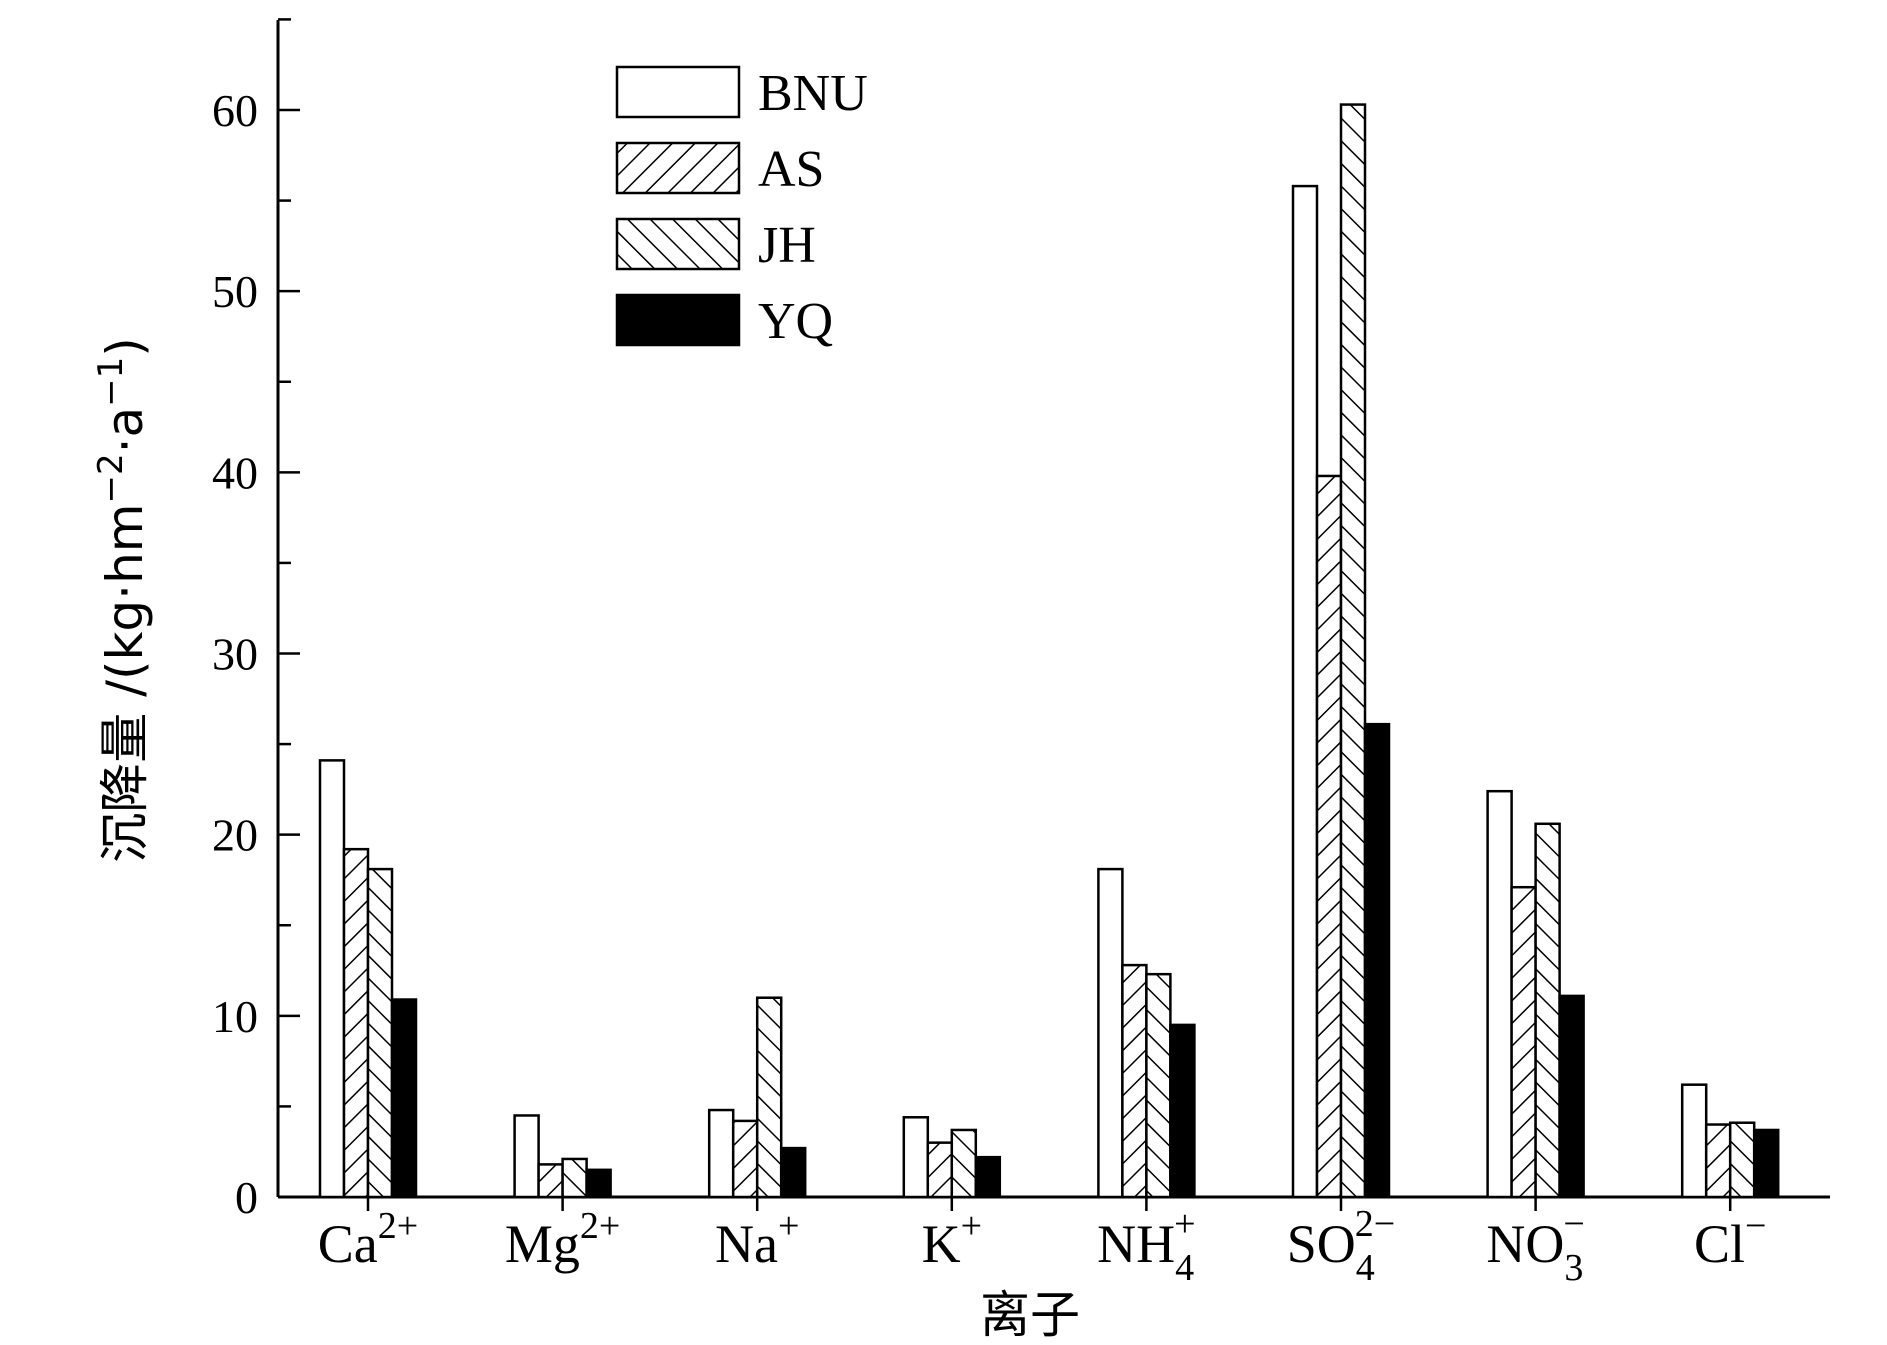  Describe the element at coordinates (1535, 1246) in the screenshot. I see `category-label: NO3−` at that location.